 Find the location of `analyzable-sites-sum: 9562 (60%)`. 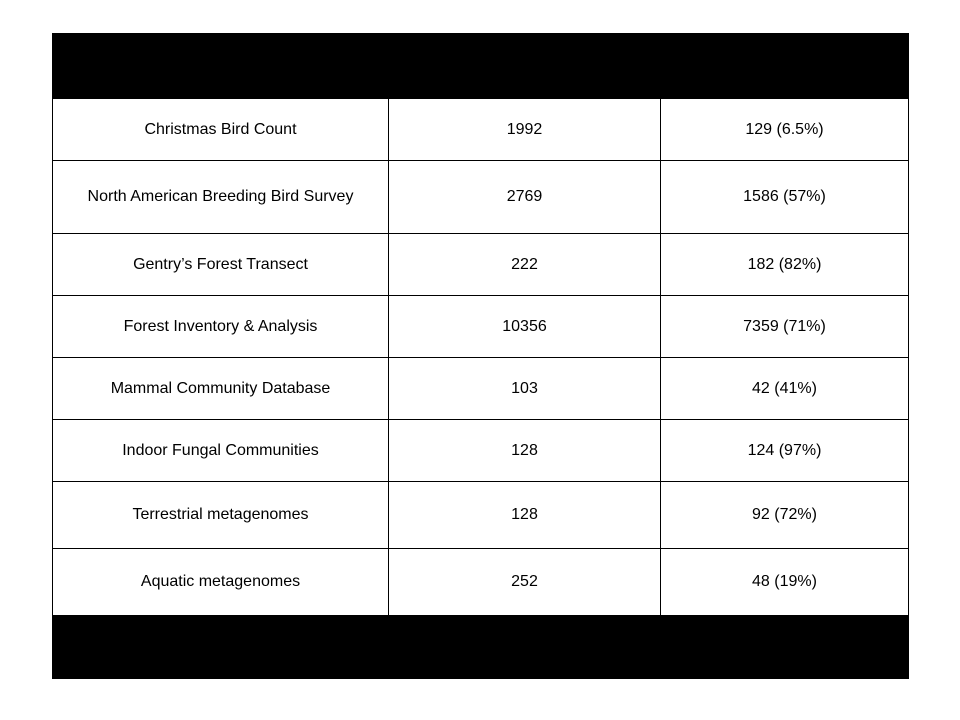

analyzable-sites-sum: 9562 (60%) is located at coordinates (784, 647).